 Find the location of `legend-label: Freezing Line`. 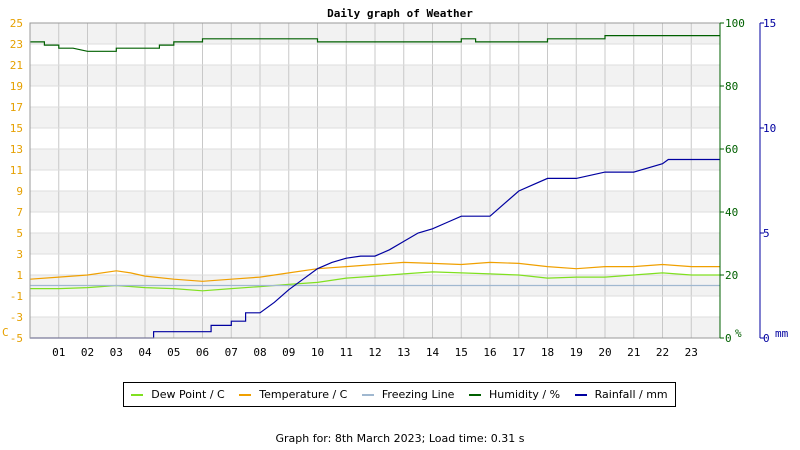

legend-label: Freezing Line is located at coordinates (418, 394).